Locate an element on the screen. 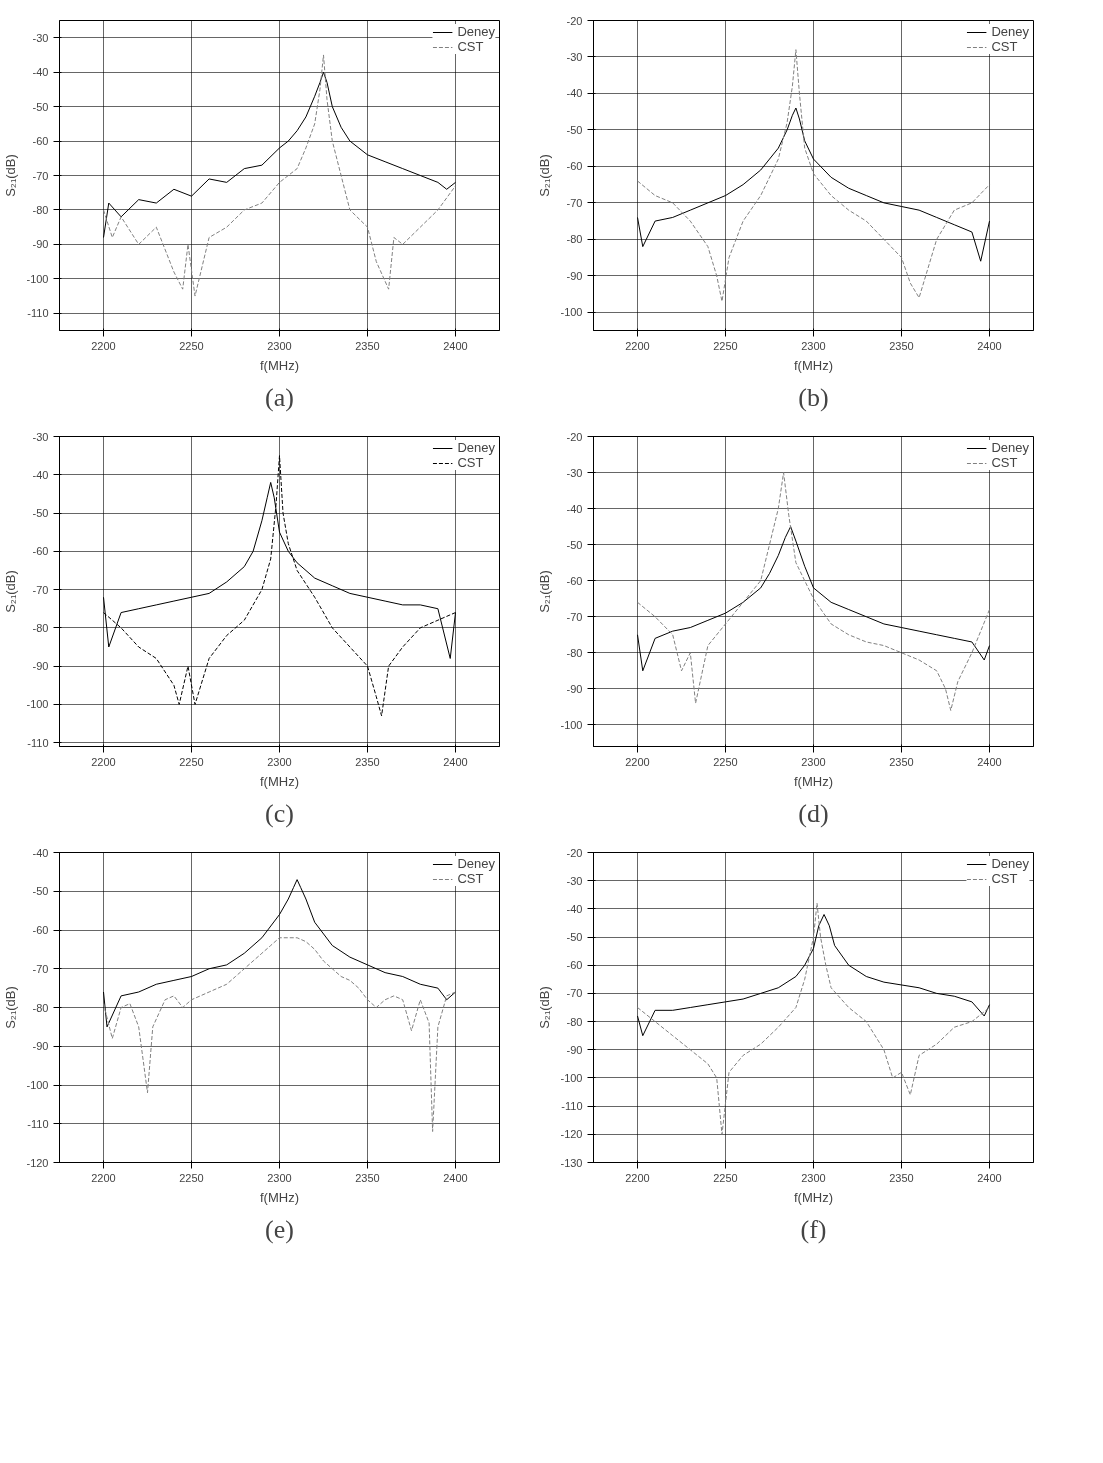 This screenshot has height=1463, width=1103. text: (f) is located at coordinates (813, 1229).